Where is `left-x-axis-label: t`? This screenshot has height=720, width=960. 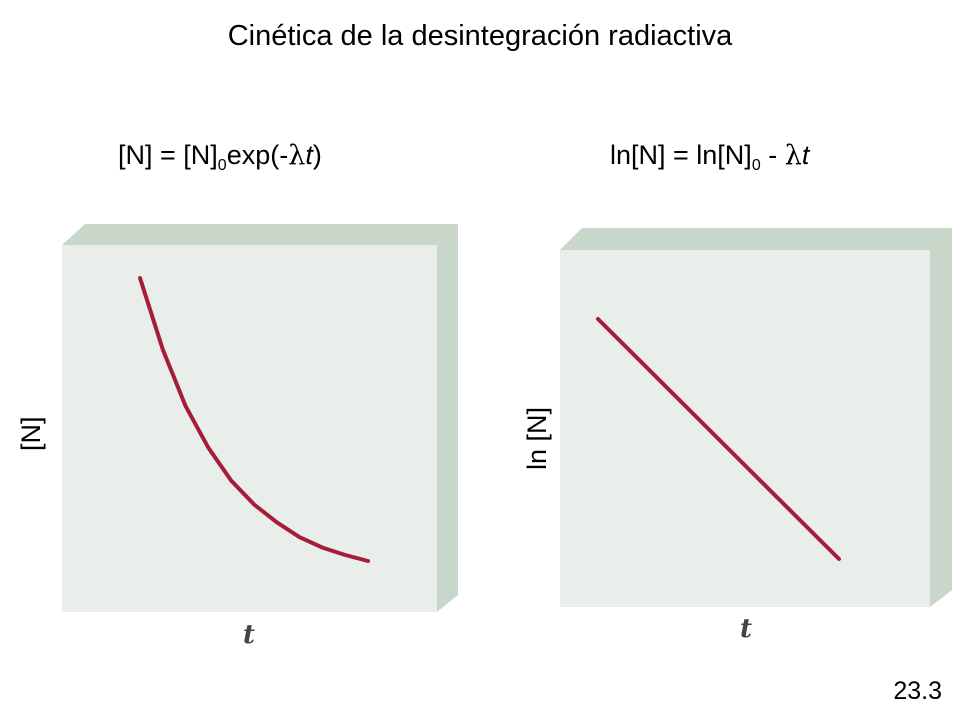
left-x-axis-label: t is located at coordinates (249, 635).